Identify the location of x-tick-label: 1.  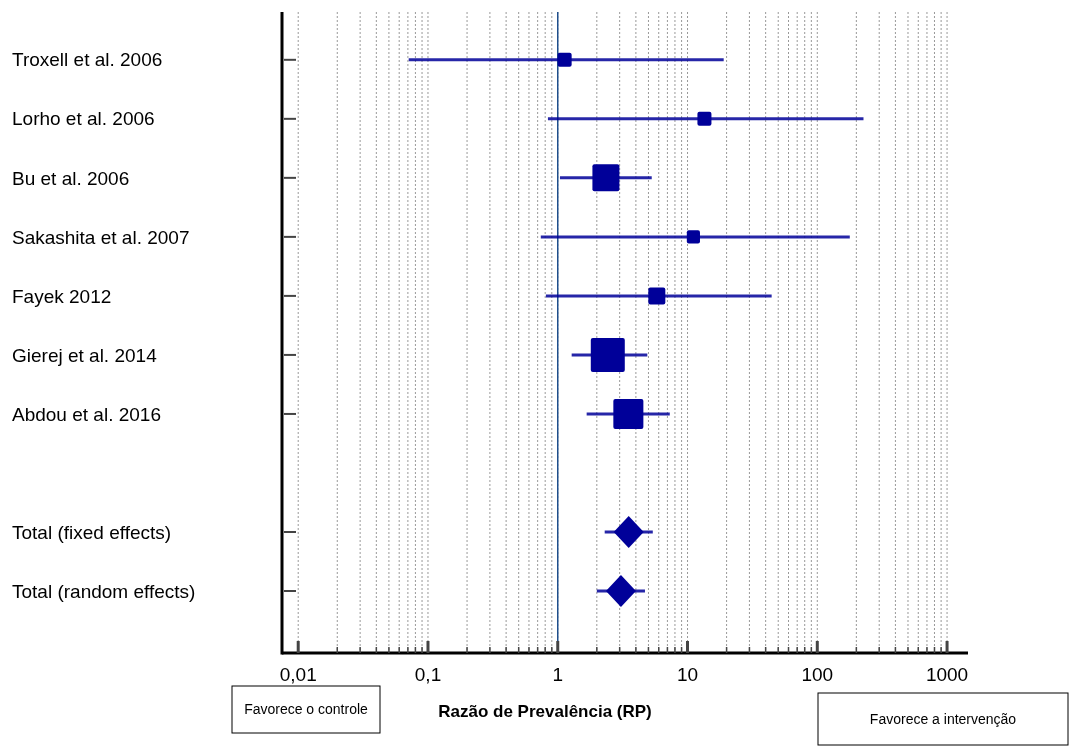
(558, 674).